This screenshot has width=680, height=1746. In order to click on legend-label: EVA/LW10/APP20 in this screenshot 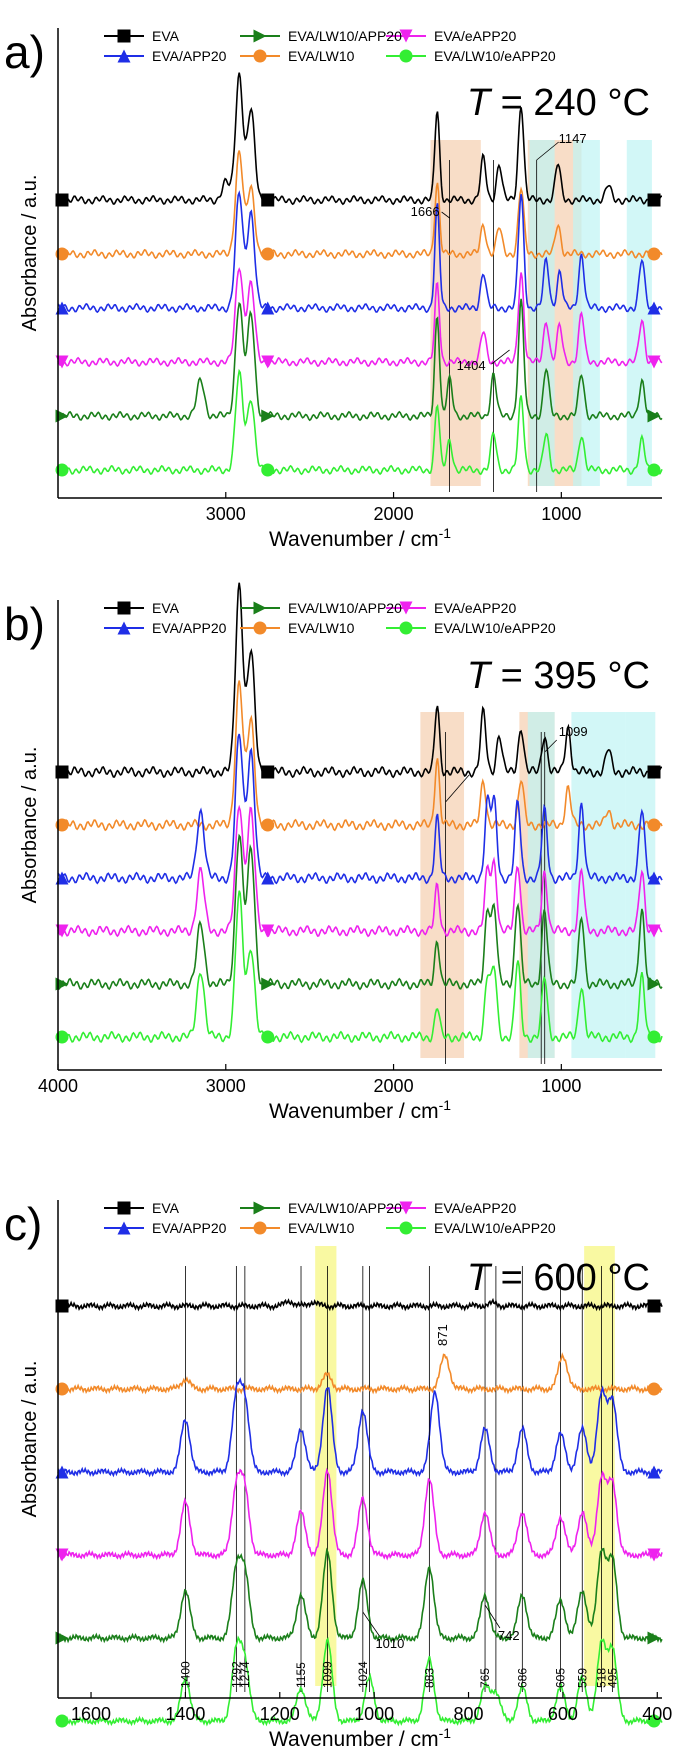, I will do `click(345, 1208)`.